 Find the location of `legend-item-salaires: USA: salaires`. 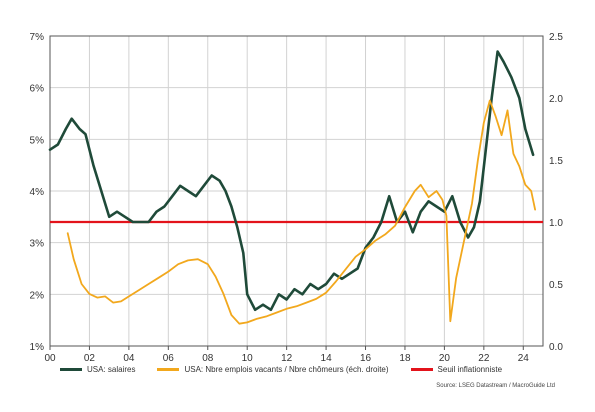

legend-item-salaires: USA: salaires is located at coordinates (97, 369).